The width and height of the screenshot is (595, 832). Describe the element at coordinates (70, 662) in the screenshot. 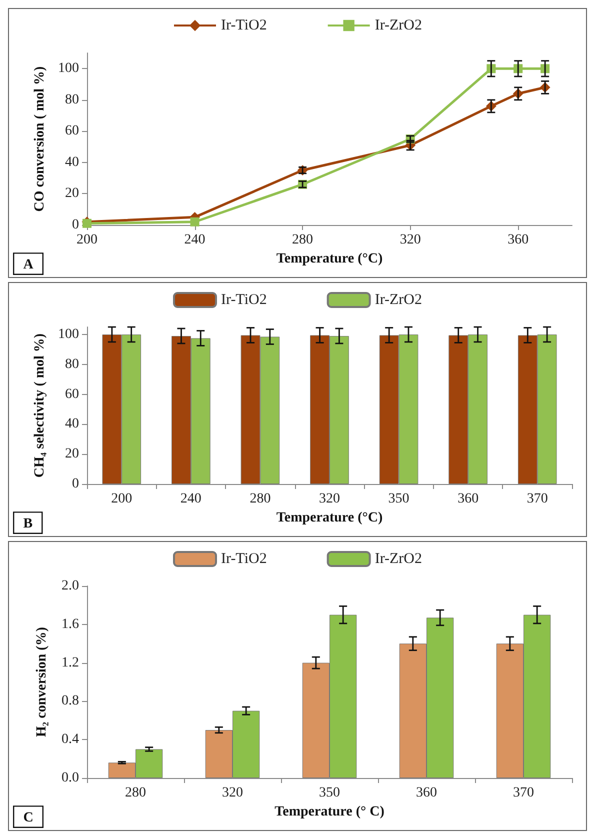

I see `y-tick-label: 1.2` at that location.